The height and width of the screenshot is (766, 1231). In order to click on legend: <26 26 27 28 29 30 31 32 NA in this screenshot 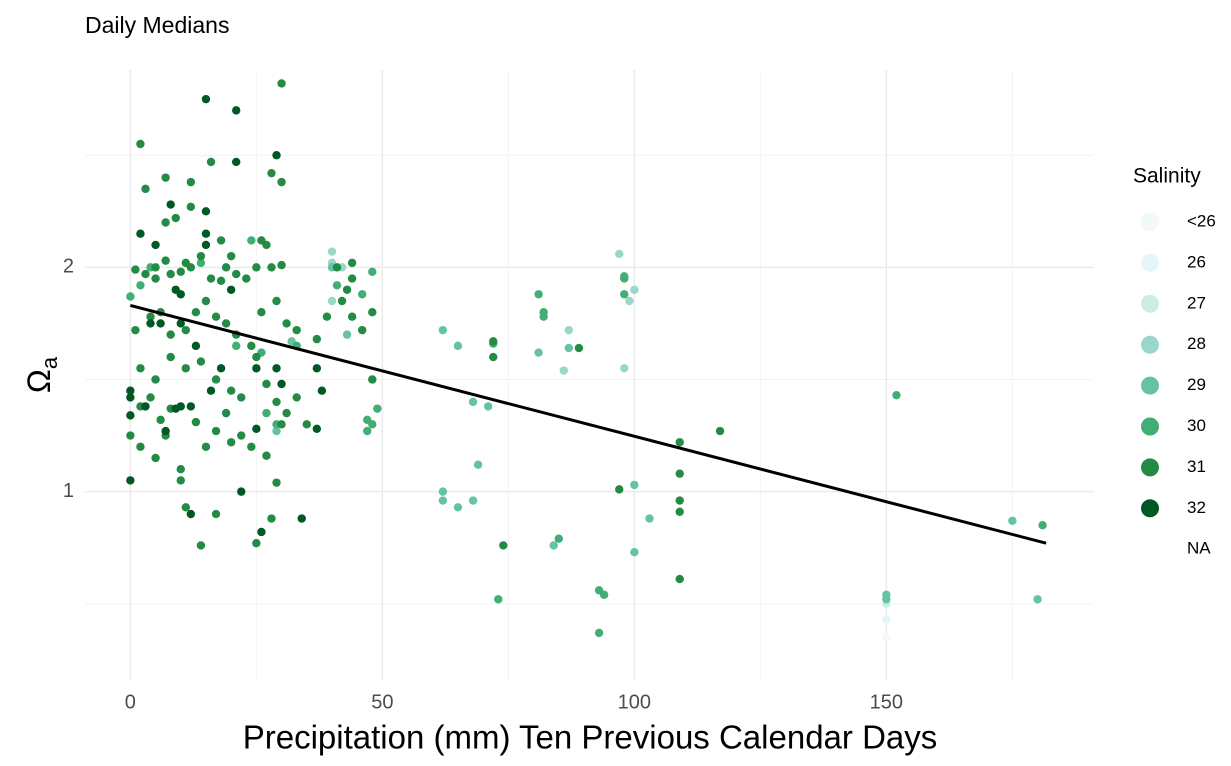, I will do `click(1178, 384)`.